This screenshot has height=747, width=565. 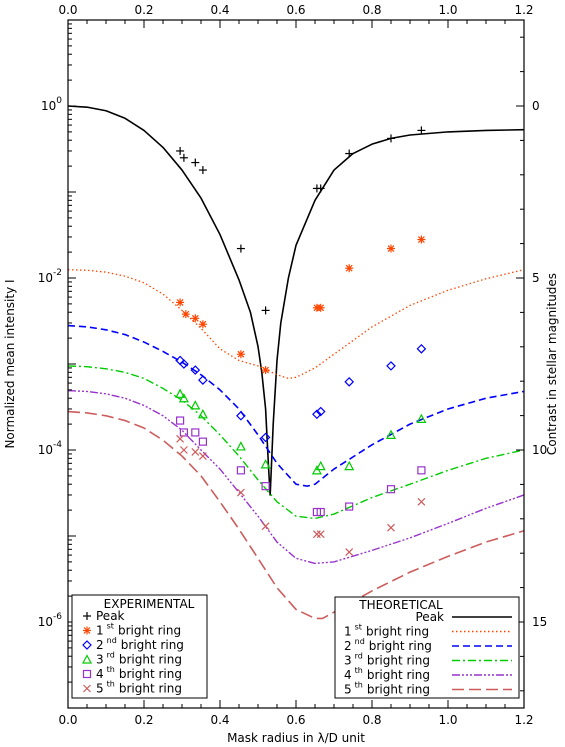 What do you see at coordinates (219, 720) in the screenshot?
I see `x-tick-label-bottom: 0.4` at bounding box center [219, 720].